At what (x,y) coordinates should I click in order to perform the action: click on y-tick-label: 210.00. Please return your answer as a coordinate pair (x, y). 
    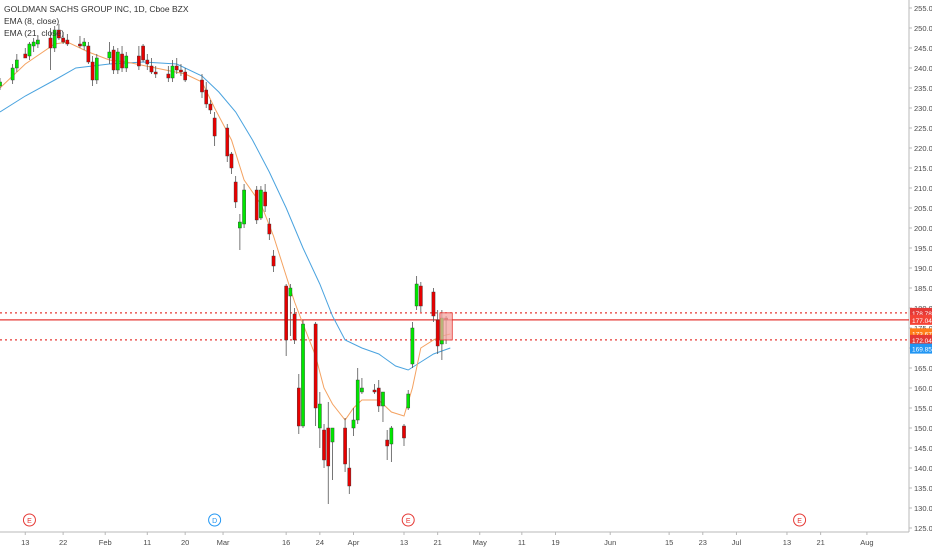
    Looking at the image, I should click on (923, 188).